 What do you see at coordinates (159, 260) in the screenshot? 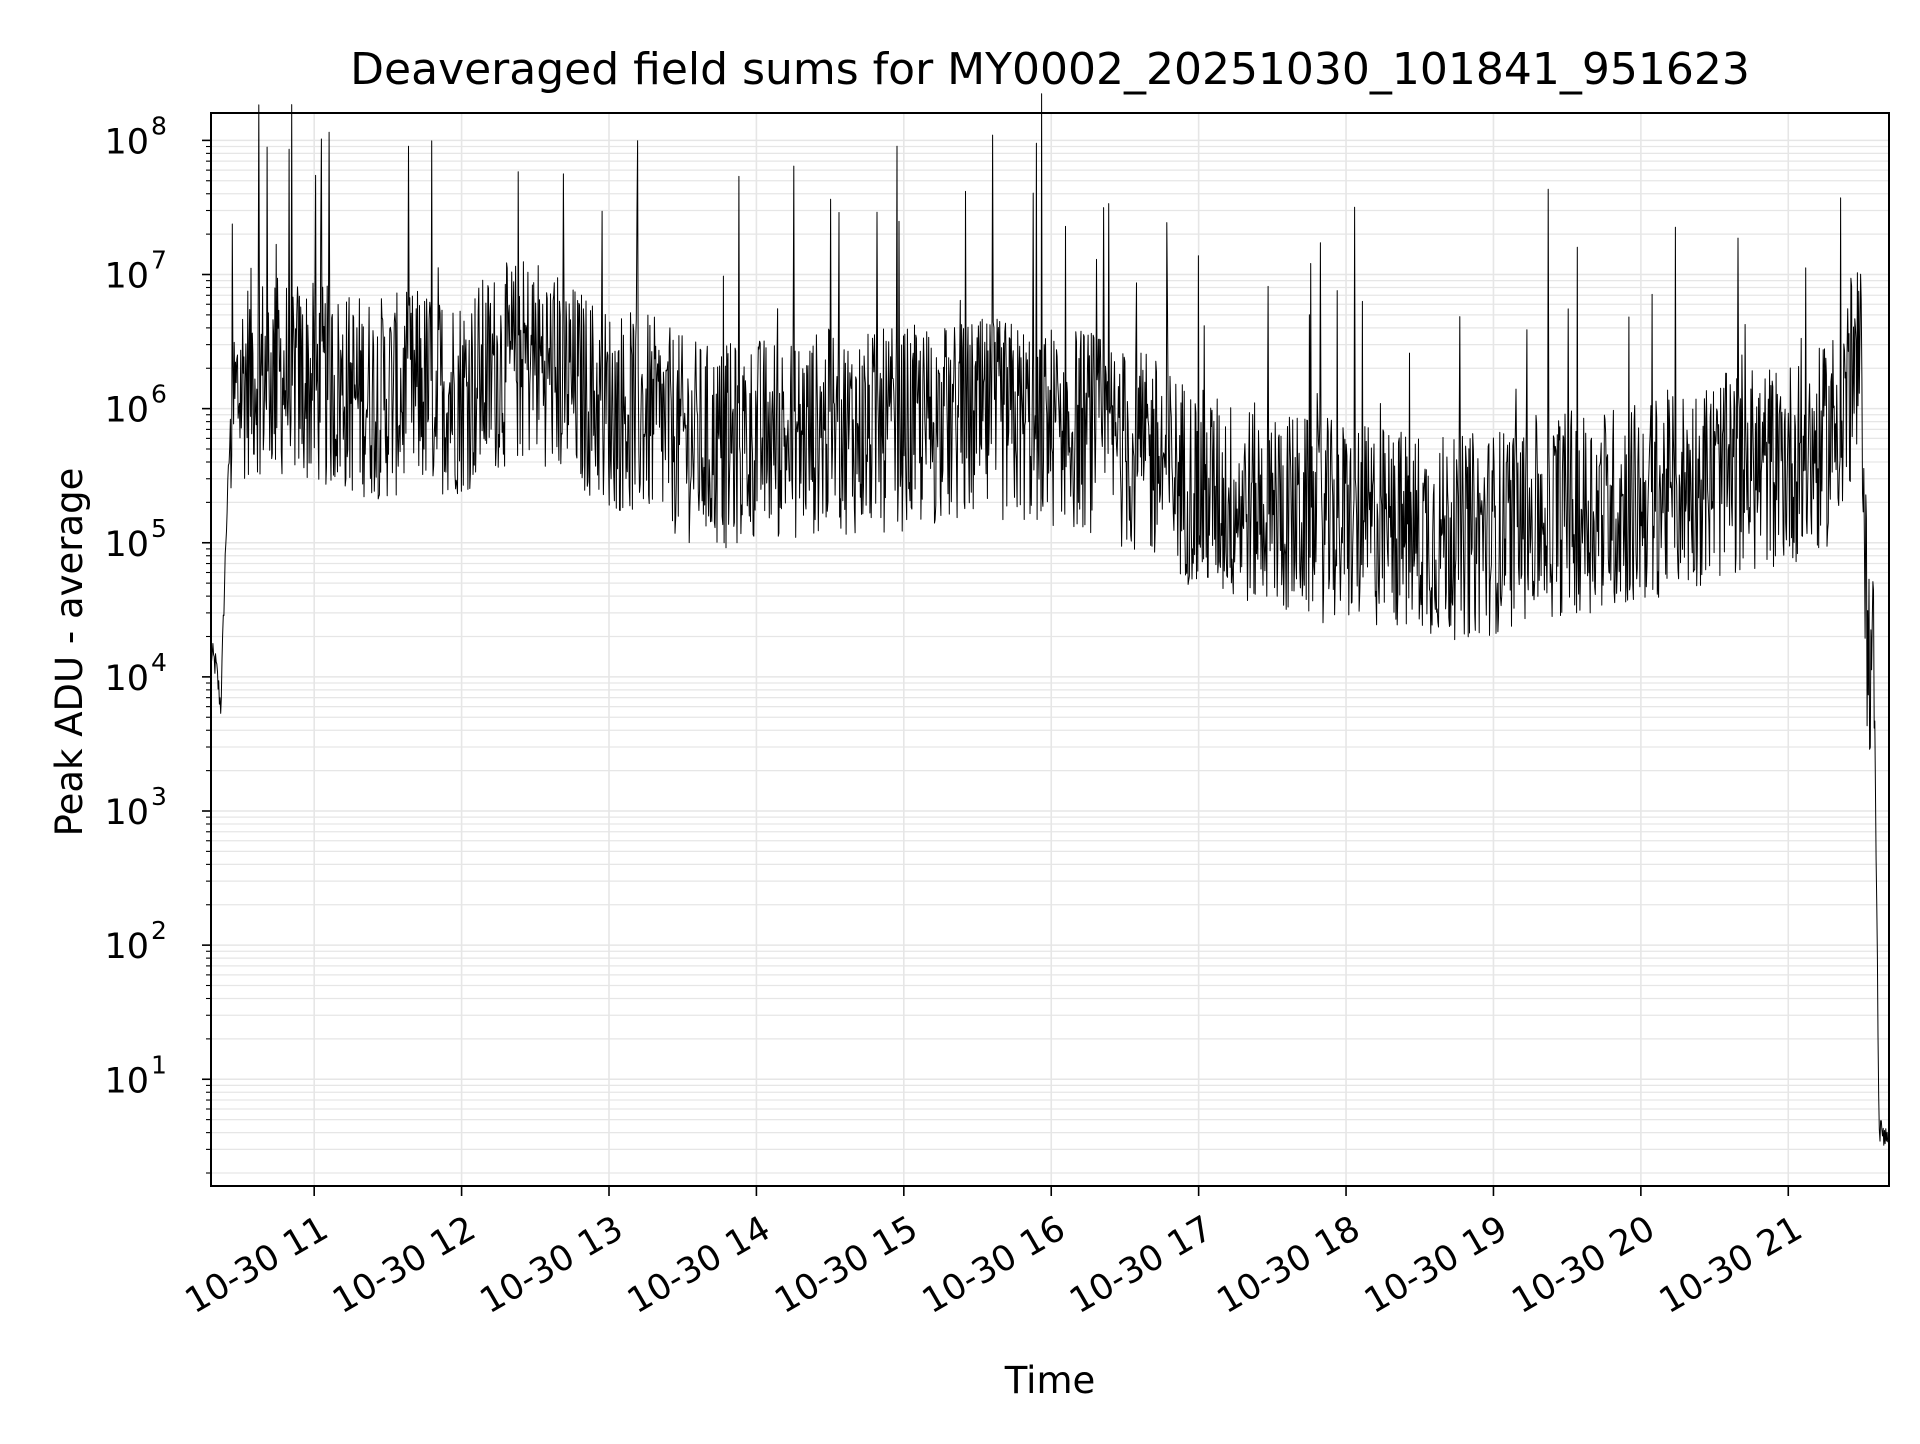
I see `y-tick-label-exponent: 7` at bounding box center [159, 260].